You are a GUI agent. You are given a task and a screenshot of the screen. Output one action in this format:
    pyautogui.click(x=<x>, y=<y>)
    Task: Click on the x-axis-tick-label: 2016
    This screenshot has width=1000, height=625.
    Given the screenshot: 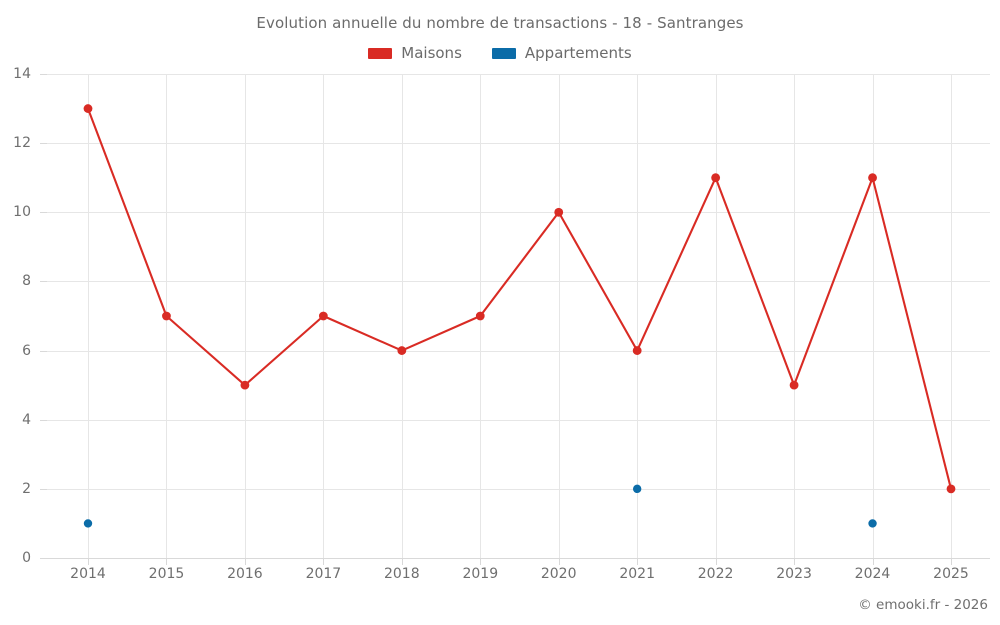 What is the action you would take?
    pyautogui.click(x=245, y=574)
    